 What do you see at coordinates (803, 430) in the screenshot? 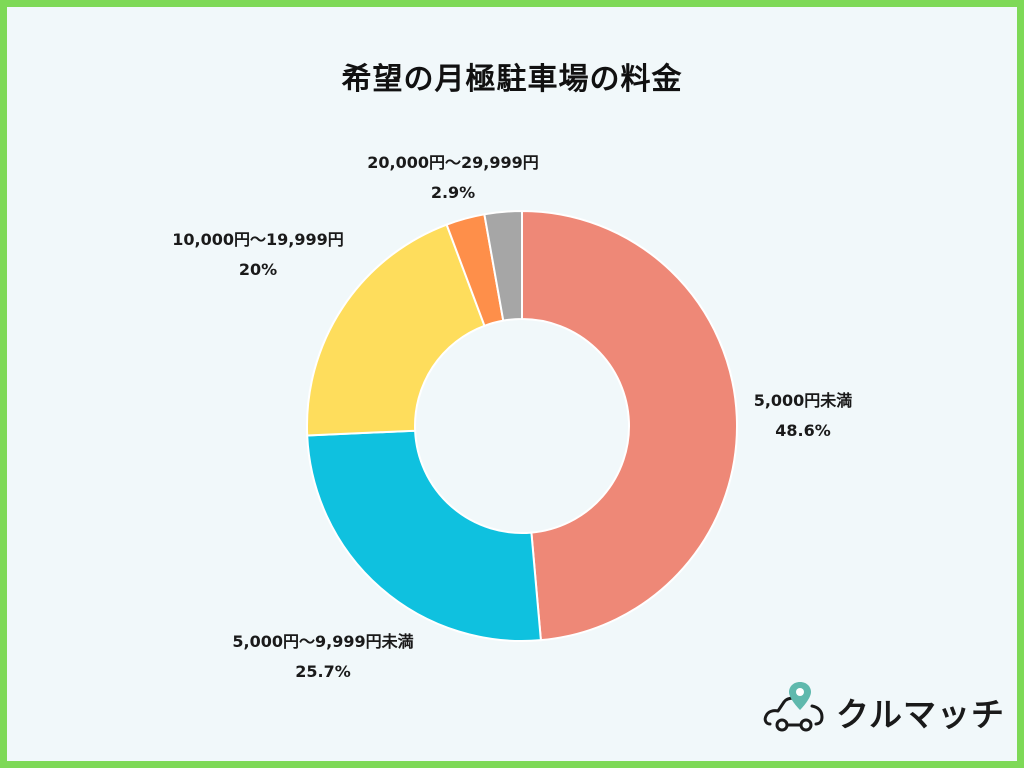
I see `slice-label-value: 48.6%` at bounding box center [803, 430].